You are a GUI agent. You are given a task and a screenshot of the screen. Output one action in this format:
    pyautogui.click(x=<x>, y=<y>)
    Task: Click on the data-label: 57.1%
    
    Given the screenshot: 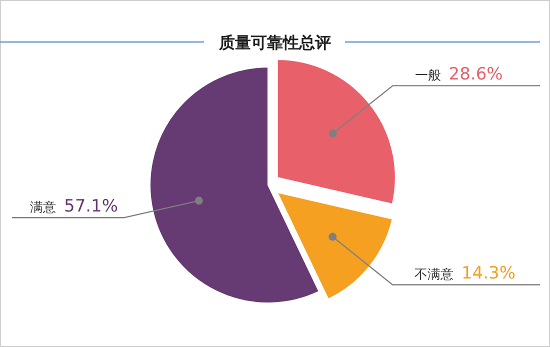 What is the action you would take?
    pyautogui.click(x=91, y=206)
    